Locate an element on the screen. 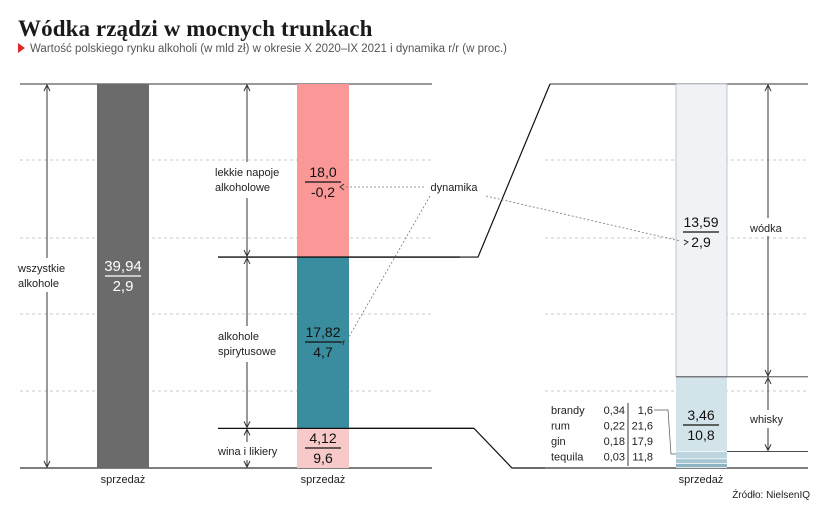 This screenshot has height=520, width=830. total-label-bg is located at coordinates (44, 275).